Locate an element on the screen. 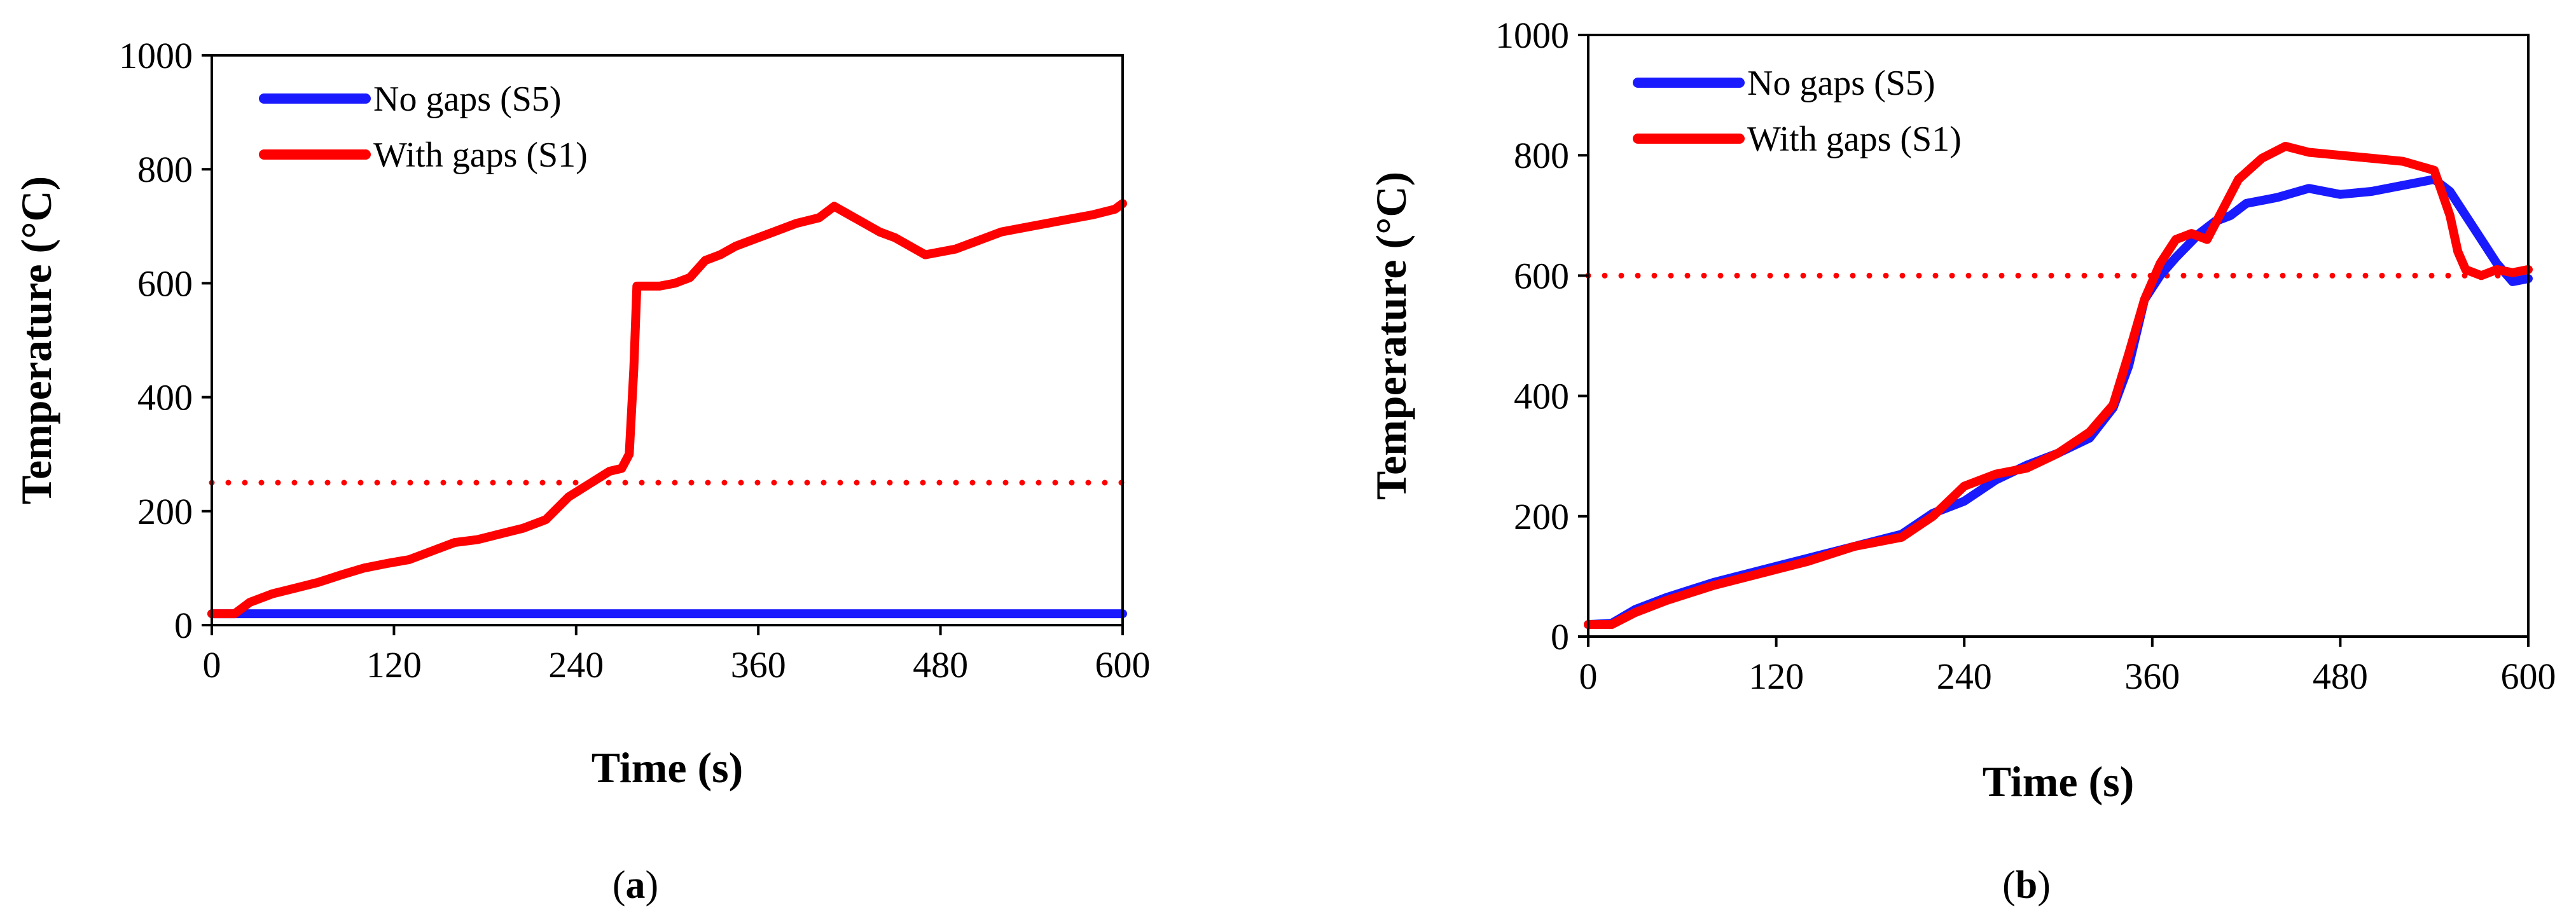  panel-label: (b) is located at coordinates (2026, 885).